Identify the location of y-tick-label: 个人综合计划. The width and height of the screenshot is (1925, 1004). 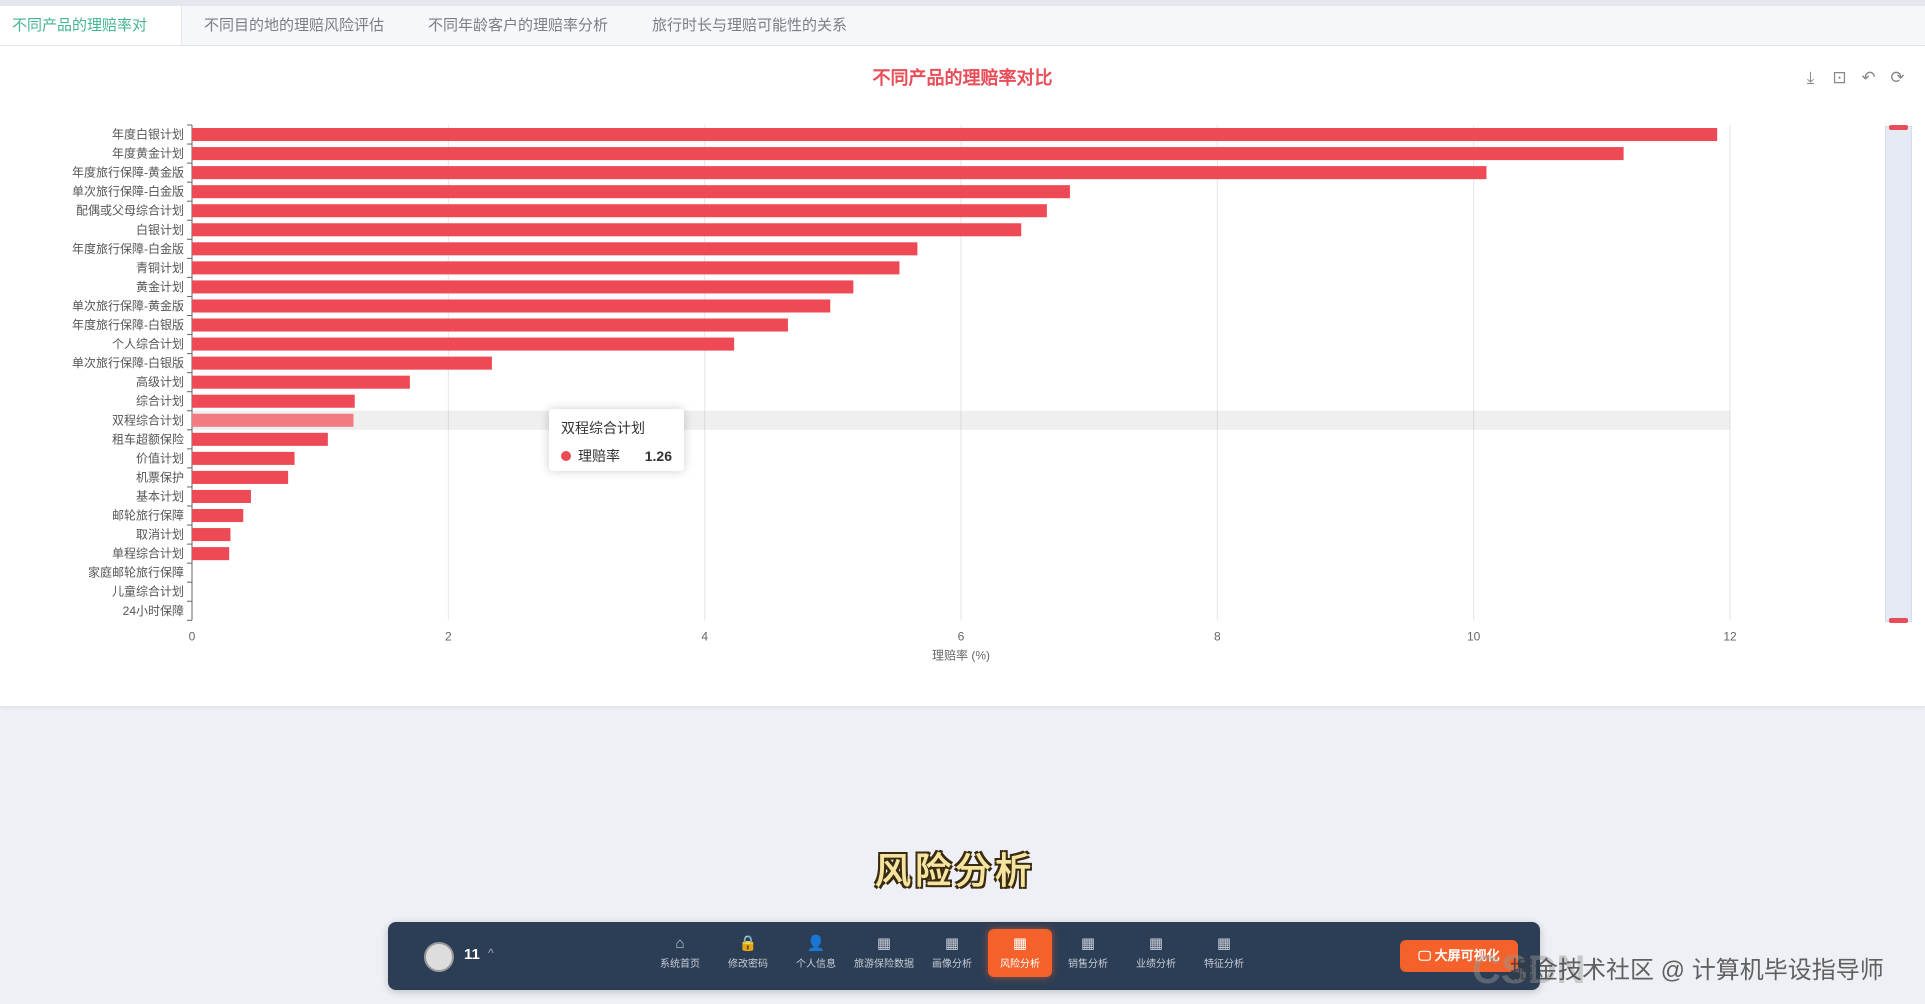
(148, 343).